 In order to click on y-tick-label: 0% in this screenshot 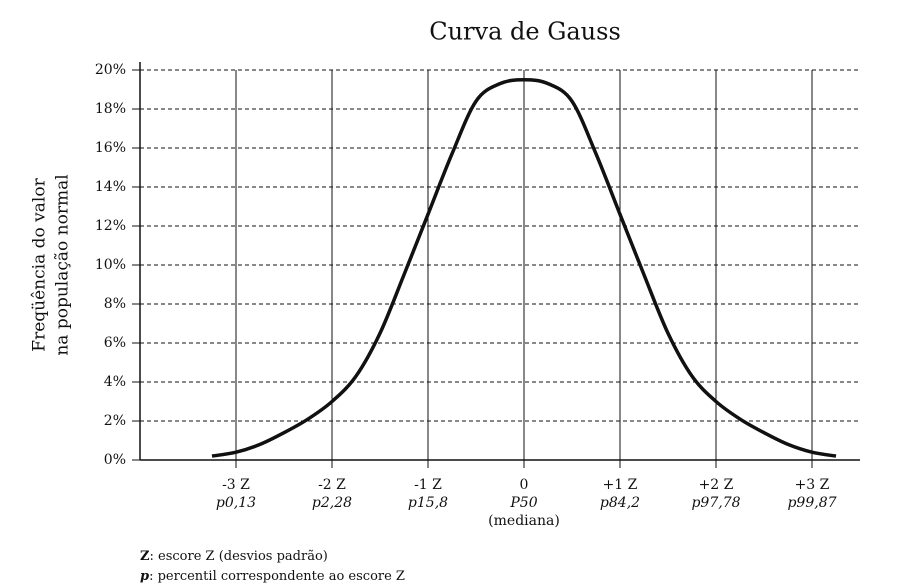, I will do `click(115, 460)`.